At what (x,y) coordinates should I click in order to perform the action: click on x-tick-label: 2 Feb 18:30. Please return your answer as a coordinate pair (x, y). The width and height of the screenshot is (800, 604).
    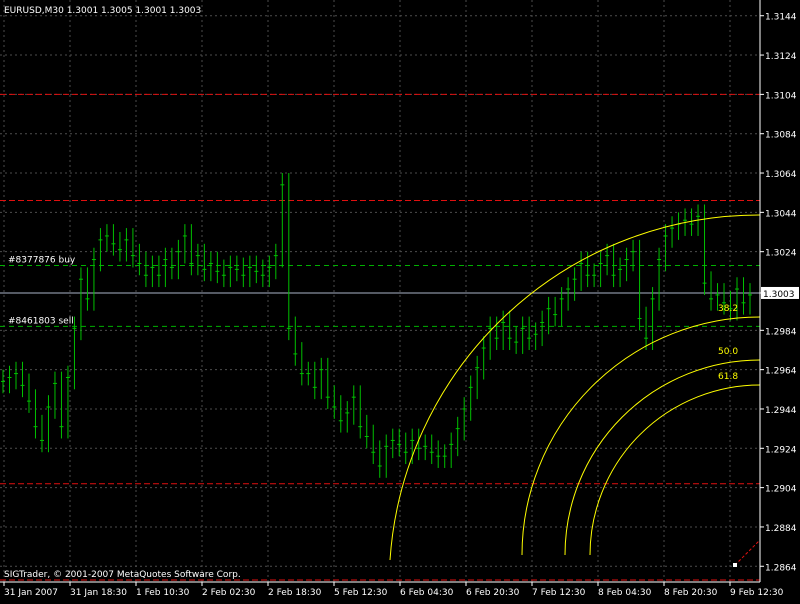
    Looking at the image, I should click on (295, 593).